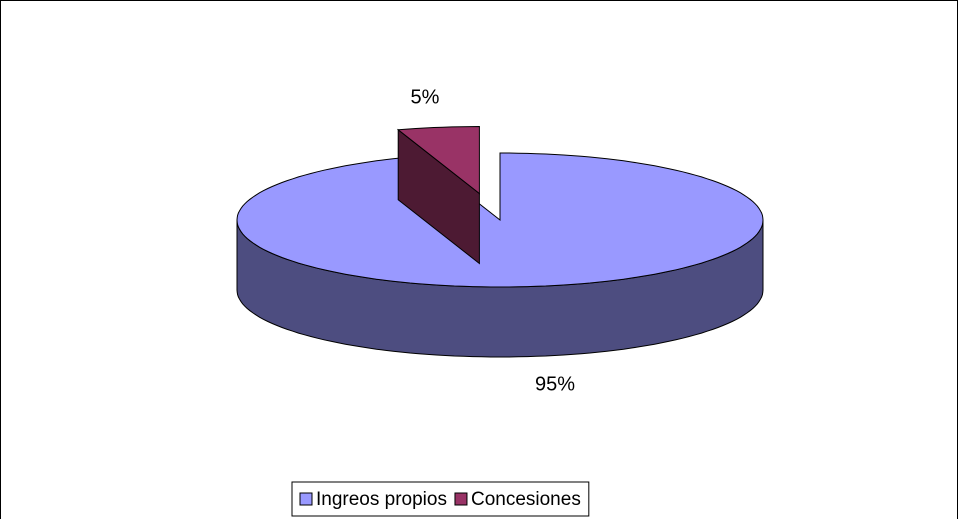  What do you see at coordinates (381, 499) in the screenshot?
I see `legend-label: Ingreos propios` at bounding box center [381, 499].